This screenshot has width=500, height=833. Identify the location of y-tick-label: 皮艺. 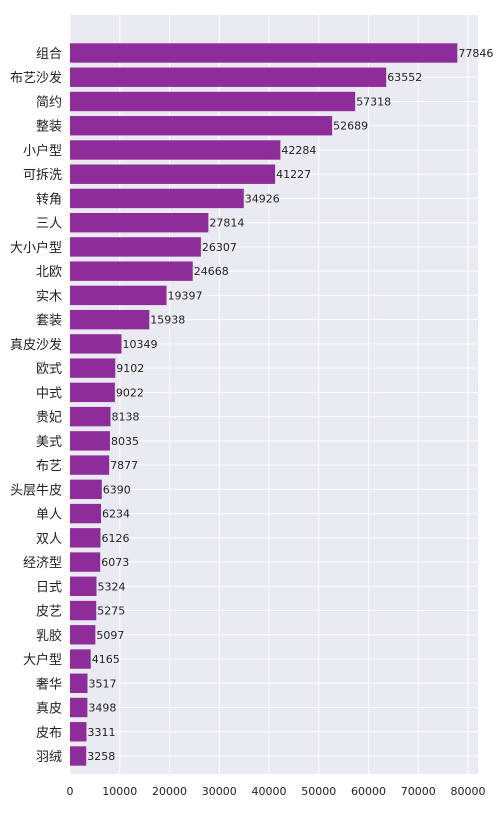
(49, 612).